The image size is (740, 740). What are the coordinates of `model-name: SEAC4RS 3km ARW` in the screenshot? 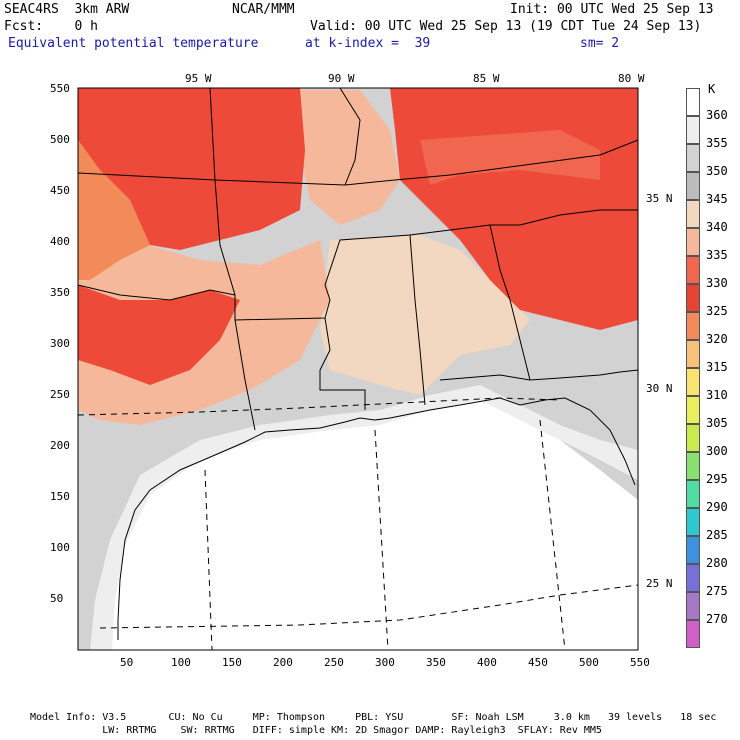 It's located at (67, 9).